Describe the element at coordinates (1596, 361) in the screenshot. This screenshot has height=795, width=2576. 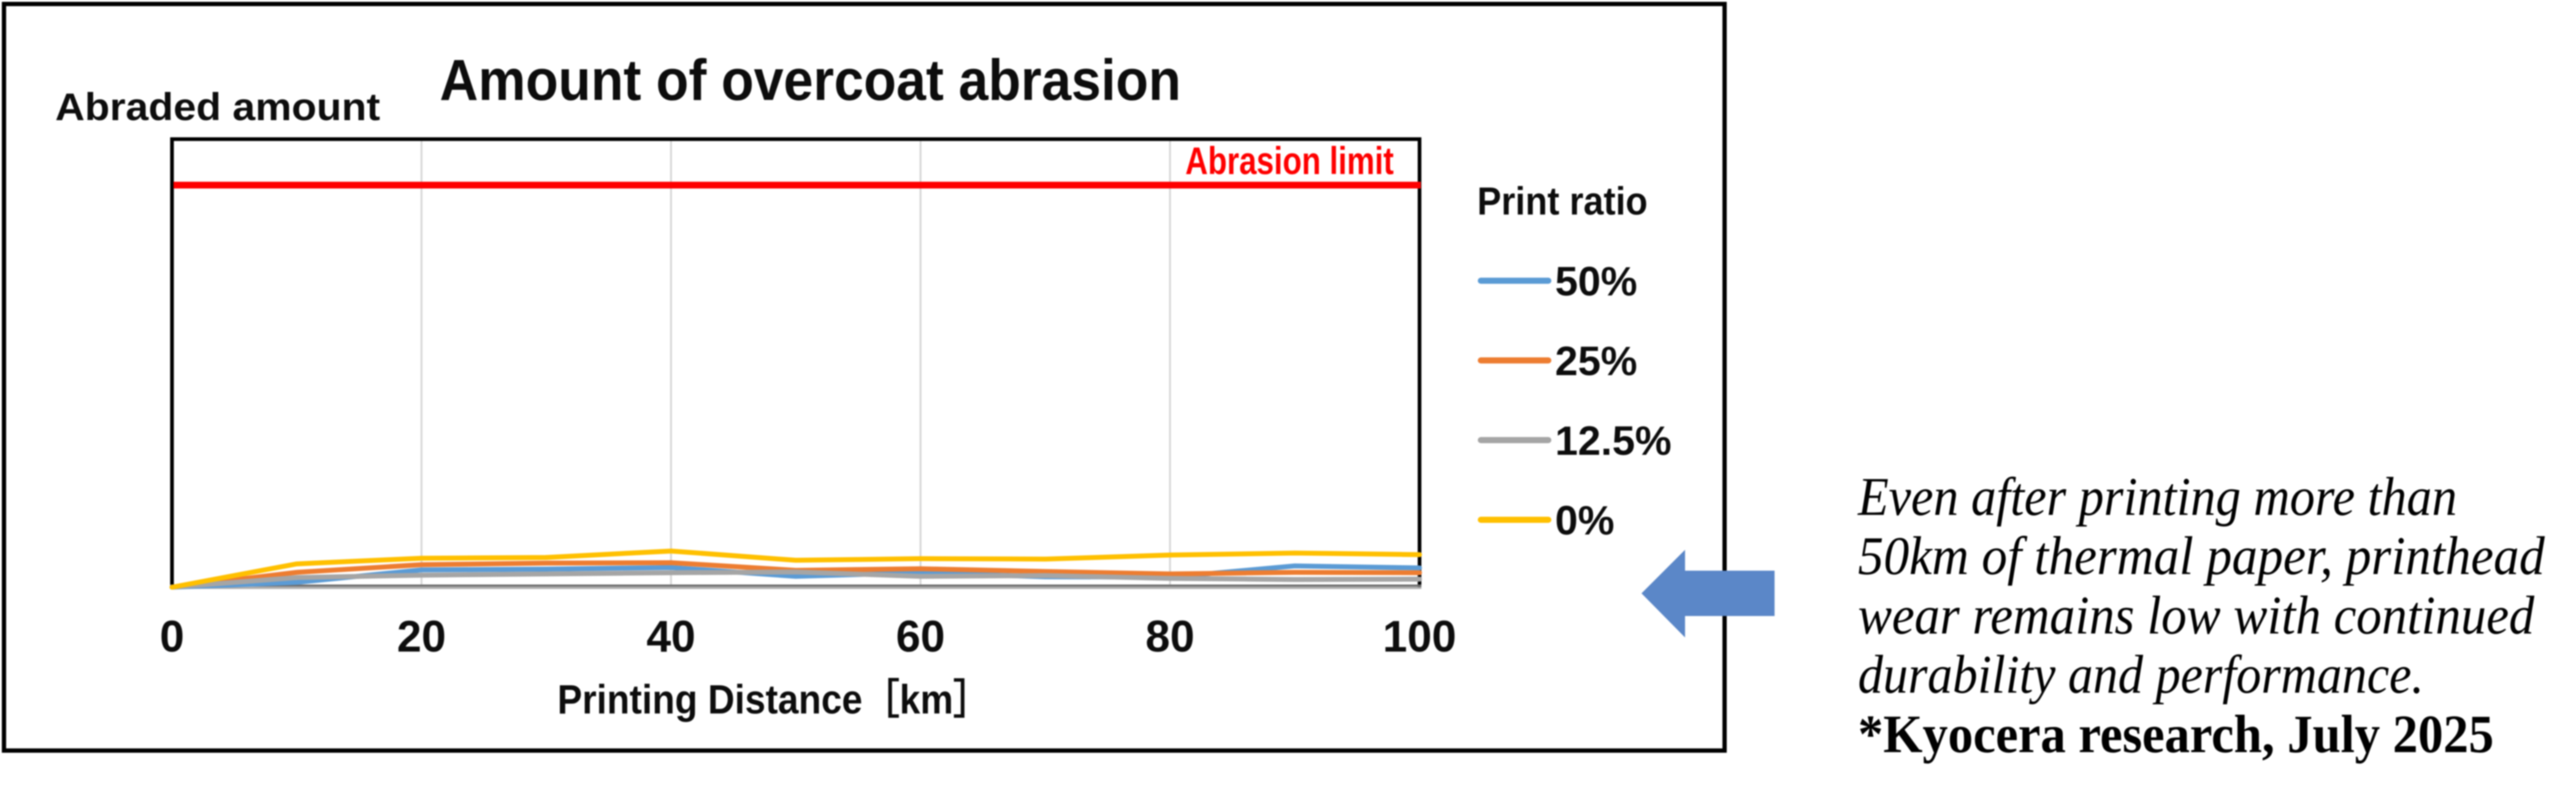
I see `legend-label-25%: 25%` at that location.